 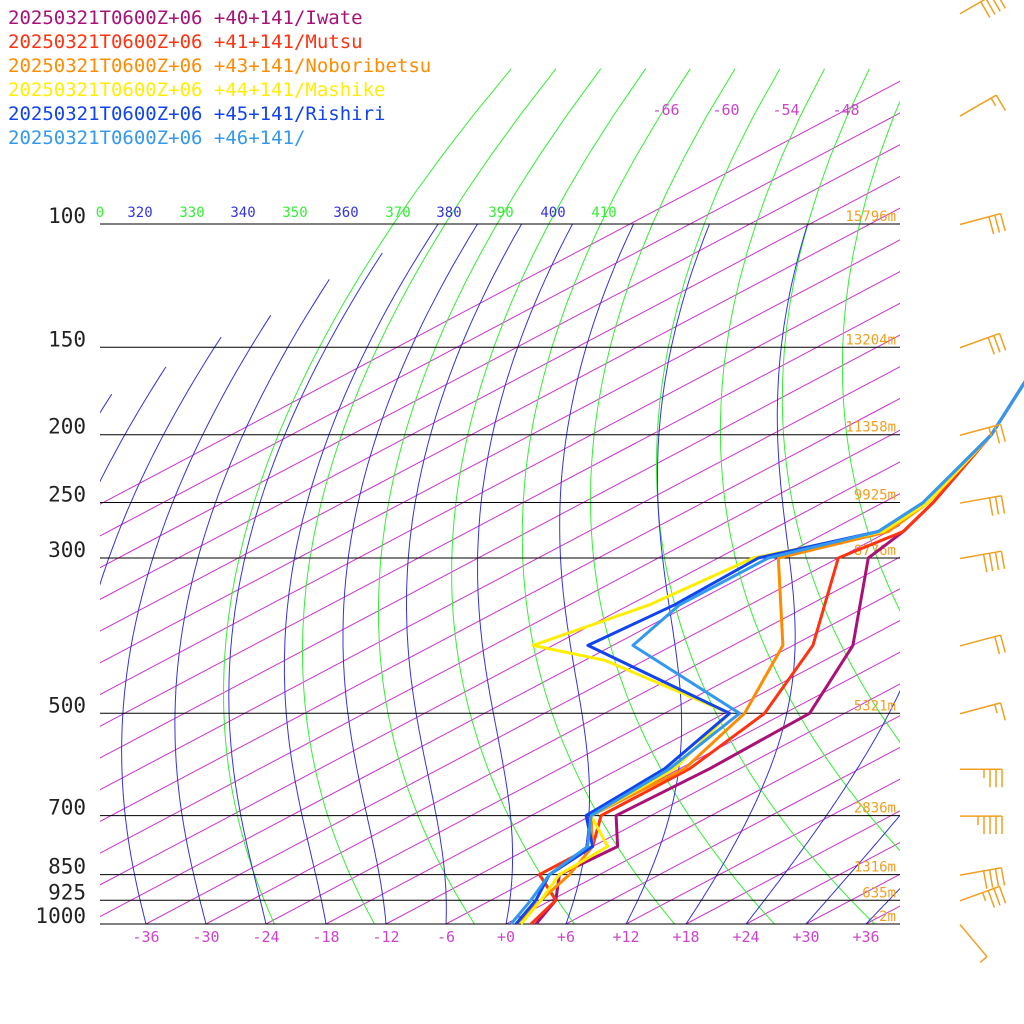 I want to click on legend-entry: 20250321T0600Z+06 +45+141/Rishiri, so click(x=197, y=114).